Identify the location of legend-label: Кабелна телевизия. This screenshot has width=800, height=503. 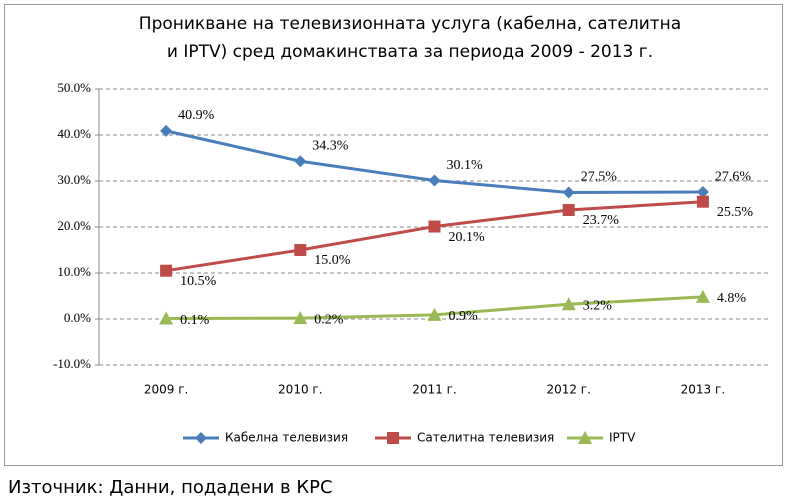
(286, 438).